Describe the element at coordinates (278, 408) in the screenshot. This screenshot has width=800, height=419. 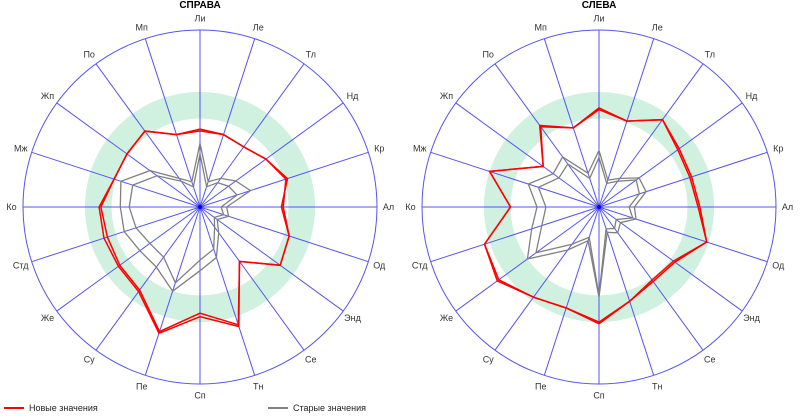
I see `legend-old-swatch` at that location.